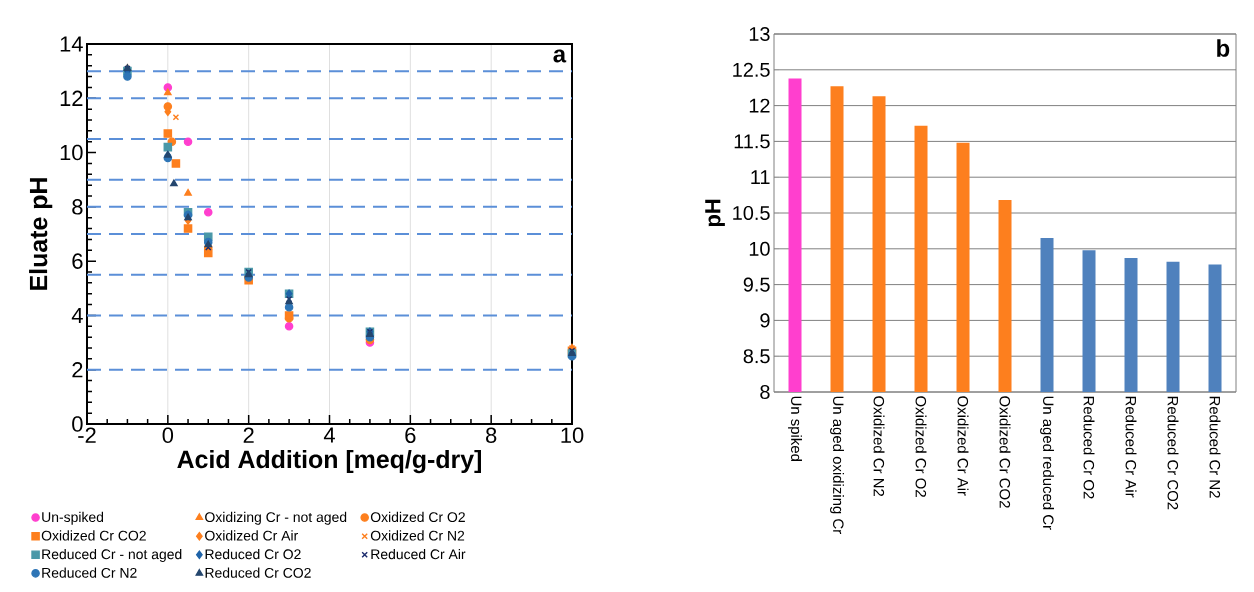 The width and height of the screenshot is (1254, 592). I want to click on y-tick-label: 9.5, so click(756, 284).